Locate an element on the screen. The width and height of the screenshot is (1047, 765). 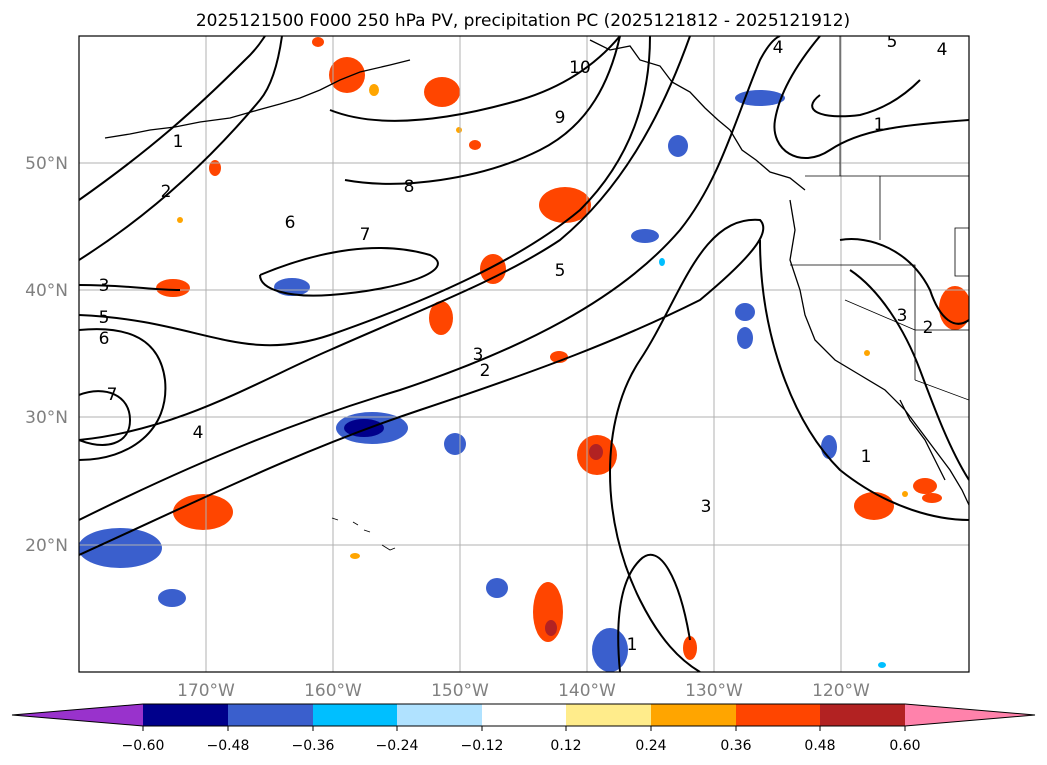
contour-1-south is located at coordinates (654, 612).